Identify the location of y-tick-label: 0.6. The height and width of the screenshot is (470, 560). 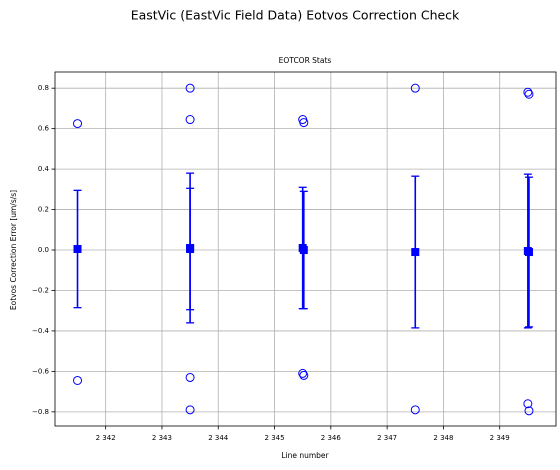
(44, 129).